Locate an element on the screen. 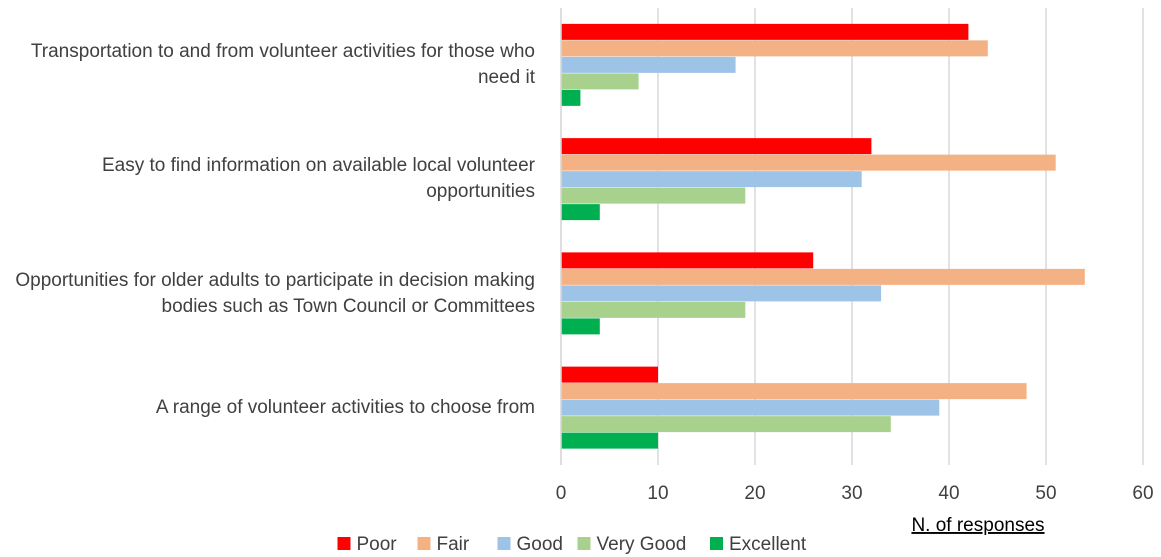 This screenshot has height=557, width=1161. x-axis-title: N. of responses is located at coordinates (977, 525).